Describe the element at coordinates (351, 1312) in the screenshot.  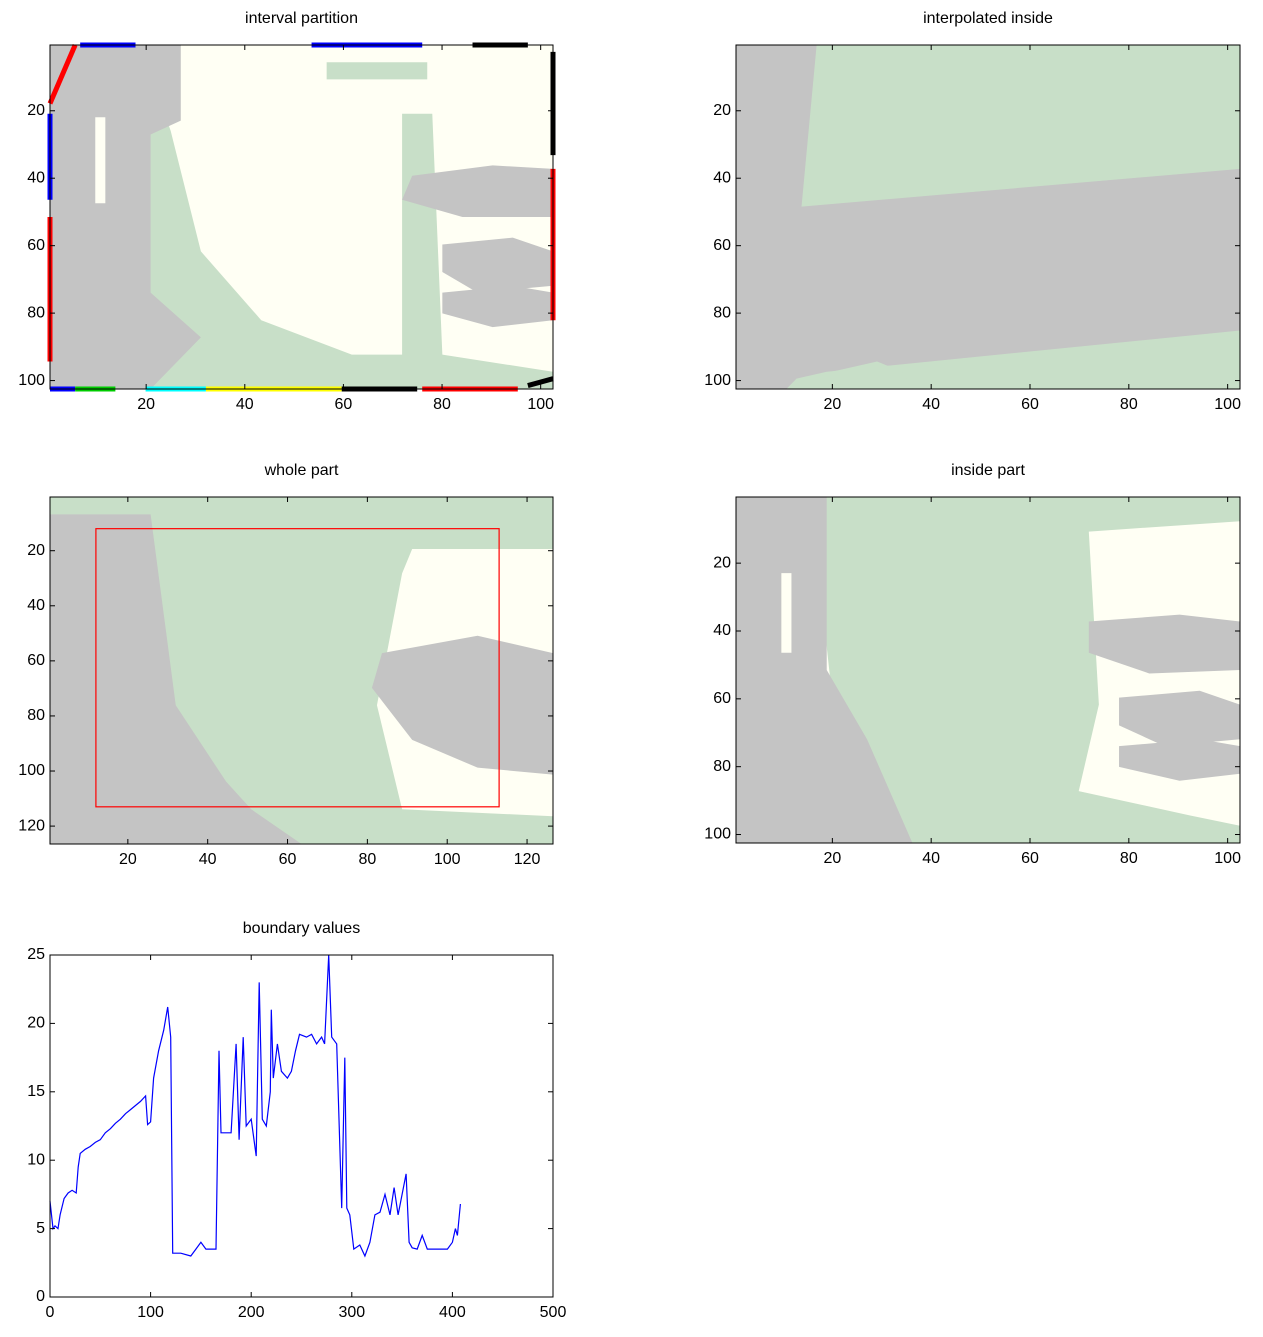
I see `x-tick-label: 300` at that location.